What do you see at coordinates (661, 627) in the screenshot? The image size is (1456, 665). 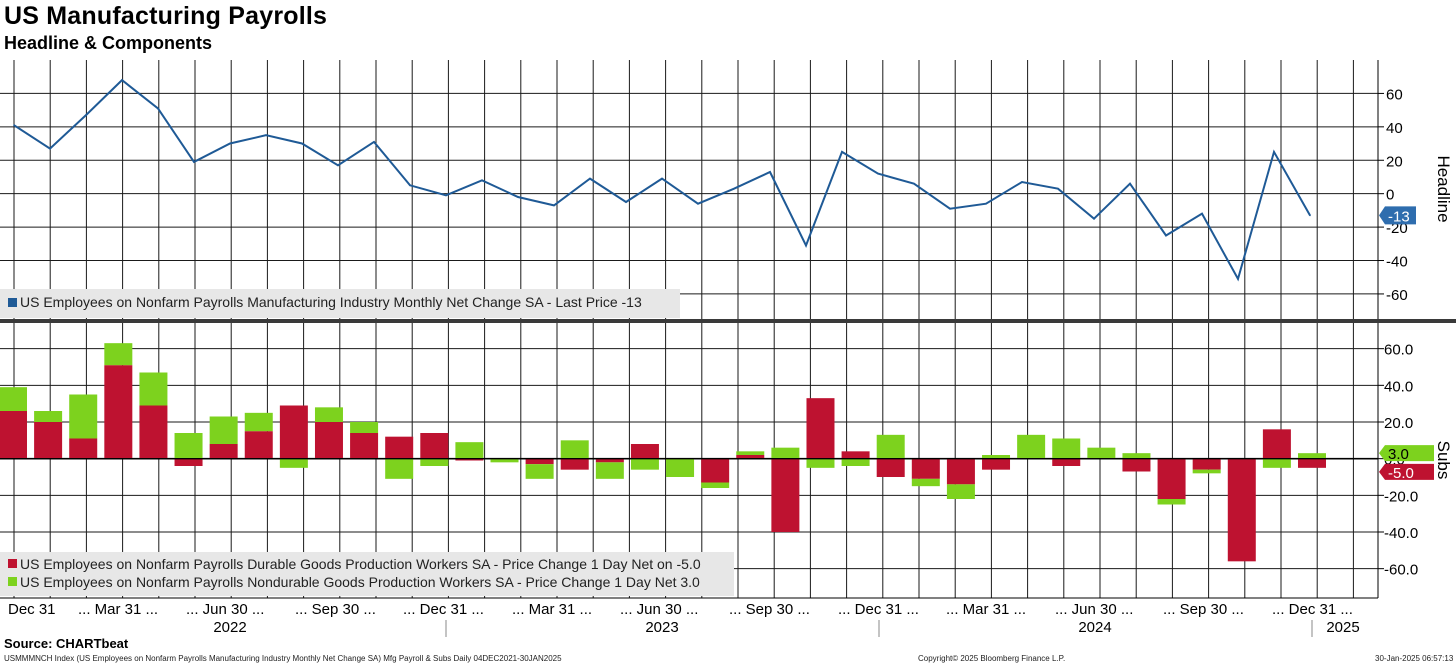 I see `x-year-label: 2023` at bounding box center [661, 627].